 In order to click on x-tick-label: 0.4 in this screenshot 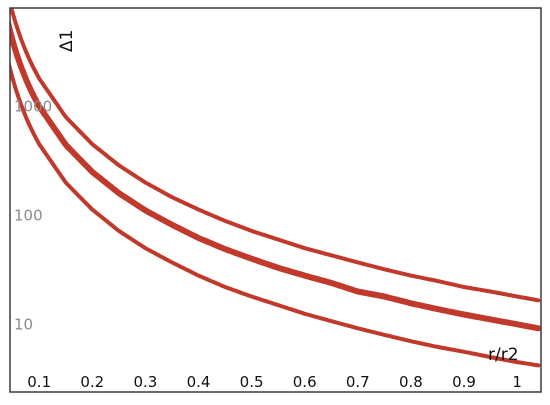, I will do `click(199, 382)`.